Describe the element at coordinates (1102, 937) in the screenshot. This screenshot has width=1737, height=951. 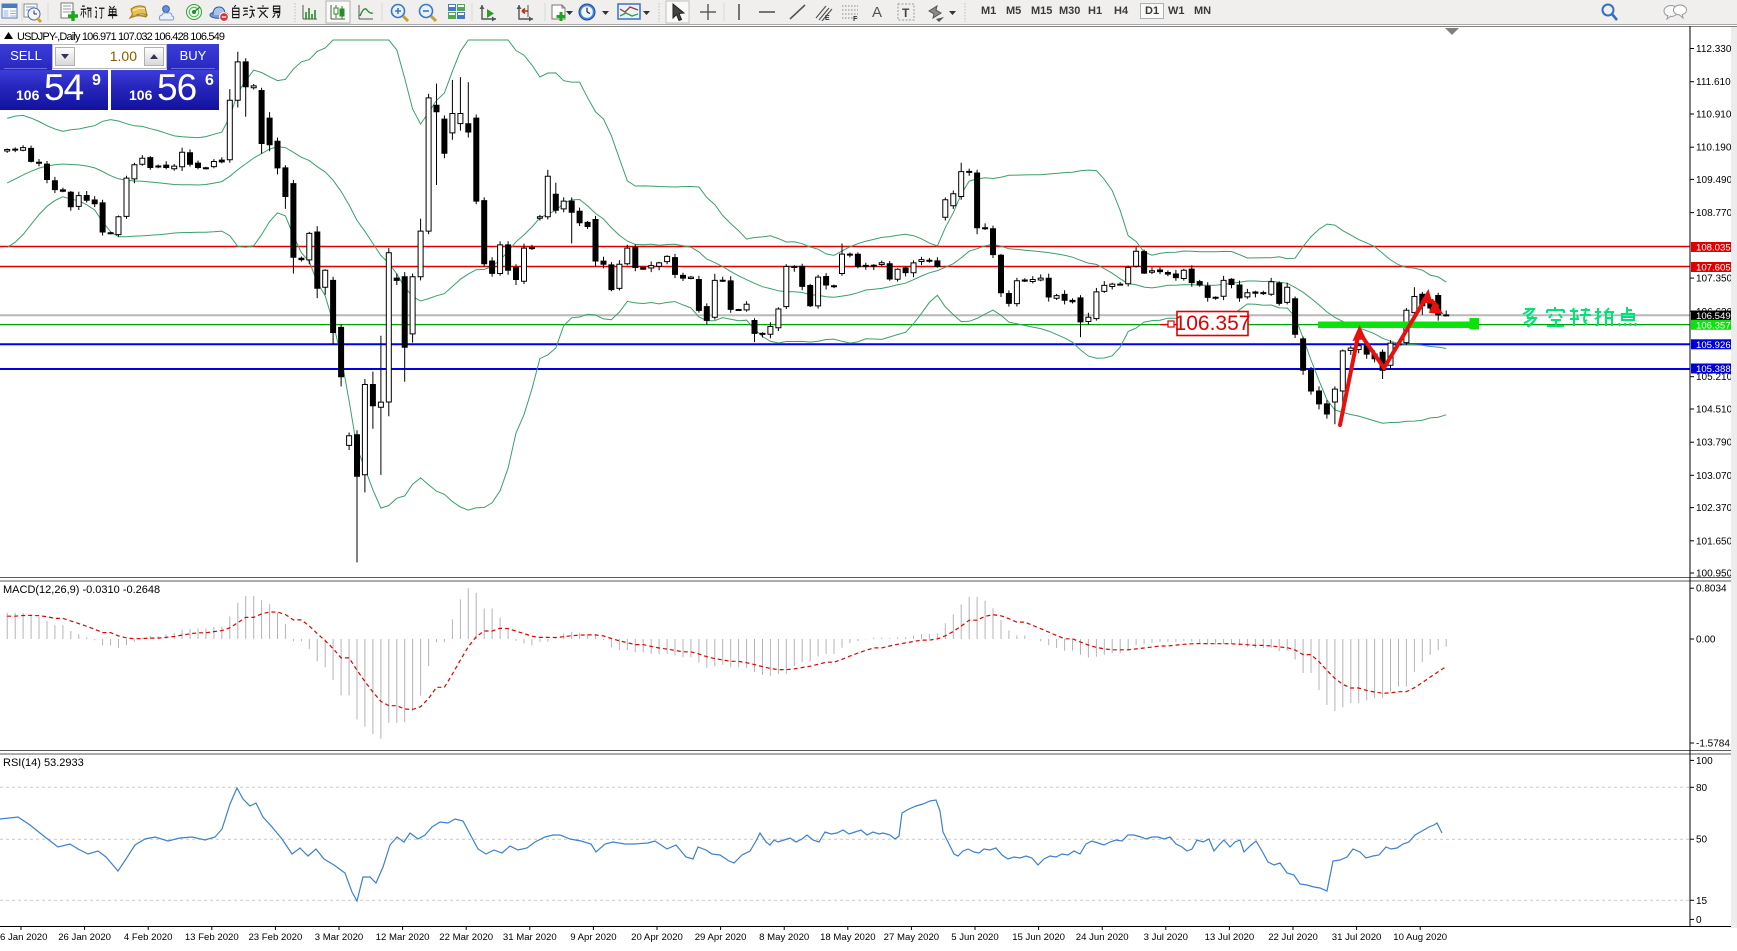
I see `svg-text: 24 Jun 2020` at that location.